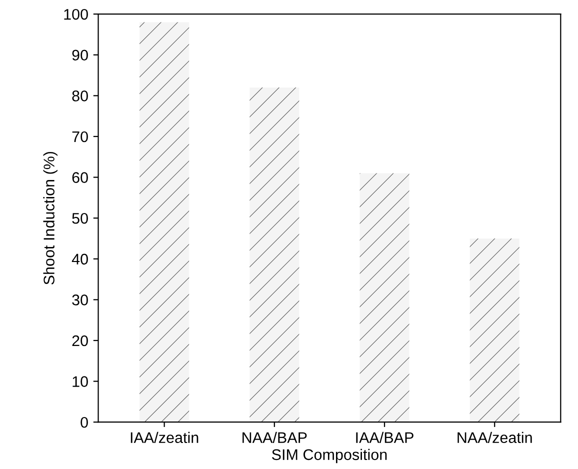 The image size is (578, 469). Describe the element at coordinates (76, 14) in the screenshot. I see `y-tick-label: 100` at that location.